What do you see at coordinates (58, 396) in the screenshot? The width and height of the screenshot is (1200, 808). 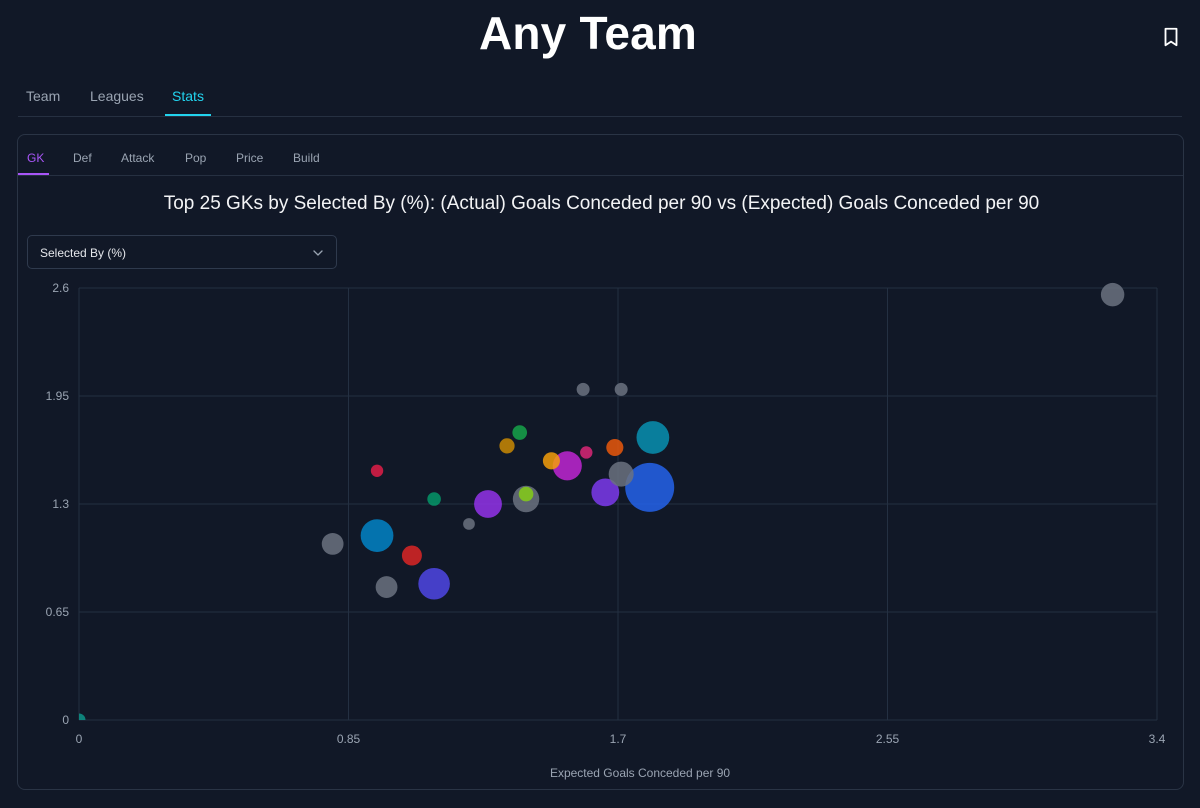 I see `y-tick-label: 1.95` at bounding box center [58, 396].